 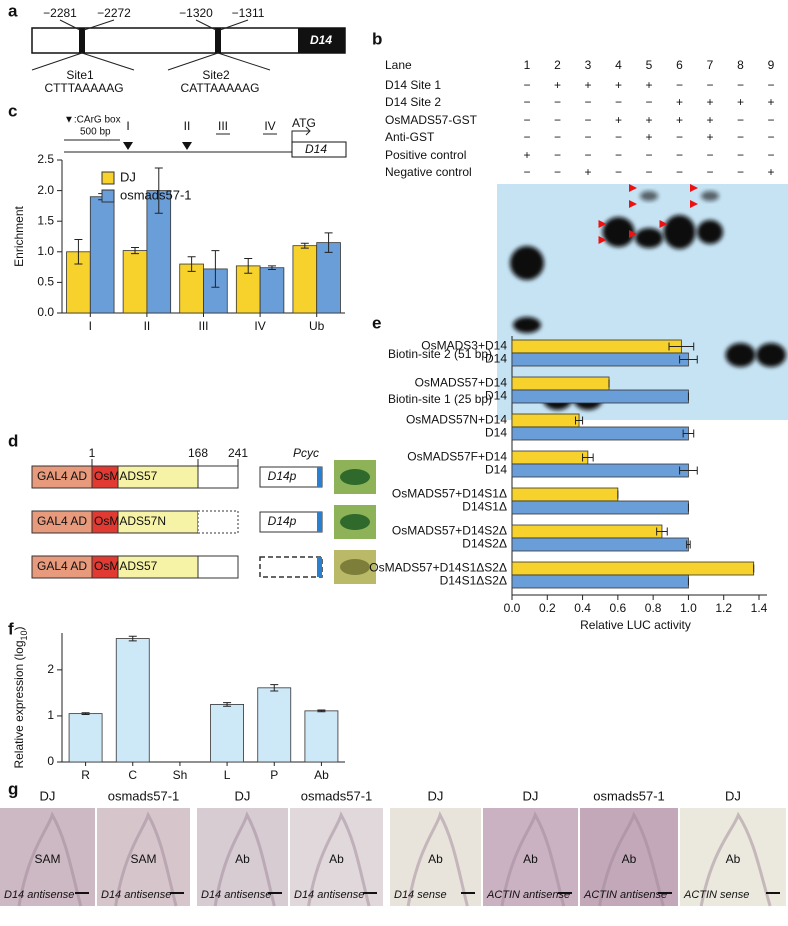 What do you see at coordinates (220, 88) in the screenshot?
I see `site-sequence: CATTAAAAAG` at bounding box center [220, 88].